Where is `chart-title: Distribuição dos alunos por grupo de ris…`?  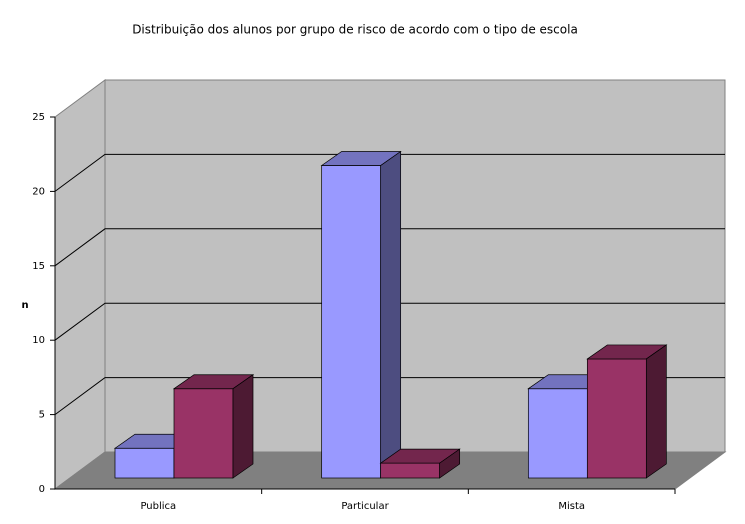
chart-title: Distribuição dos alunos por grupo de ris… is located at coordinates (355, 30).